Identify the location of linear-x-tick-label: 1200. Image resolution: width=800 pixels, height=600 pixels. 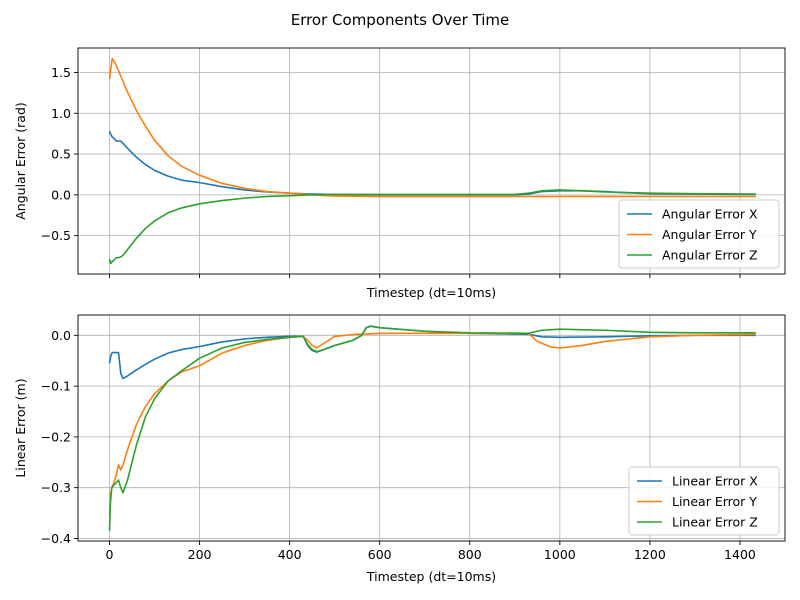
(650, 554).